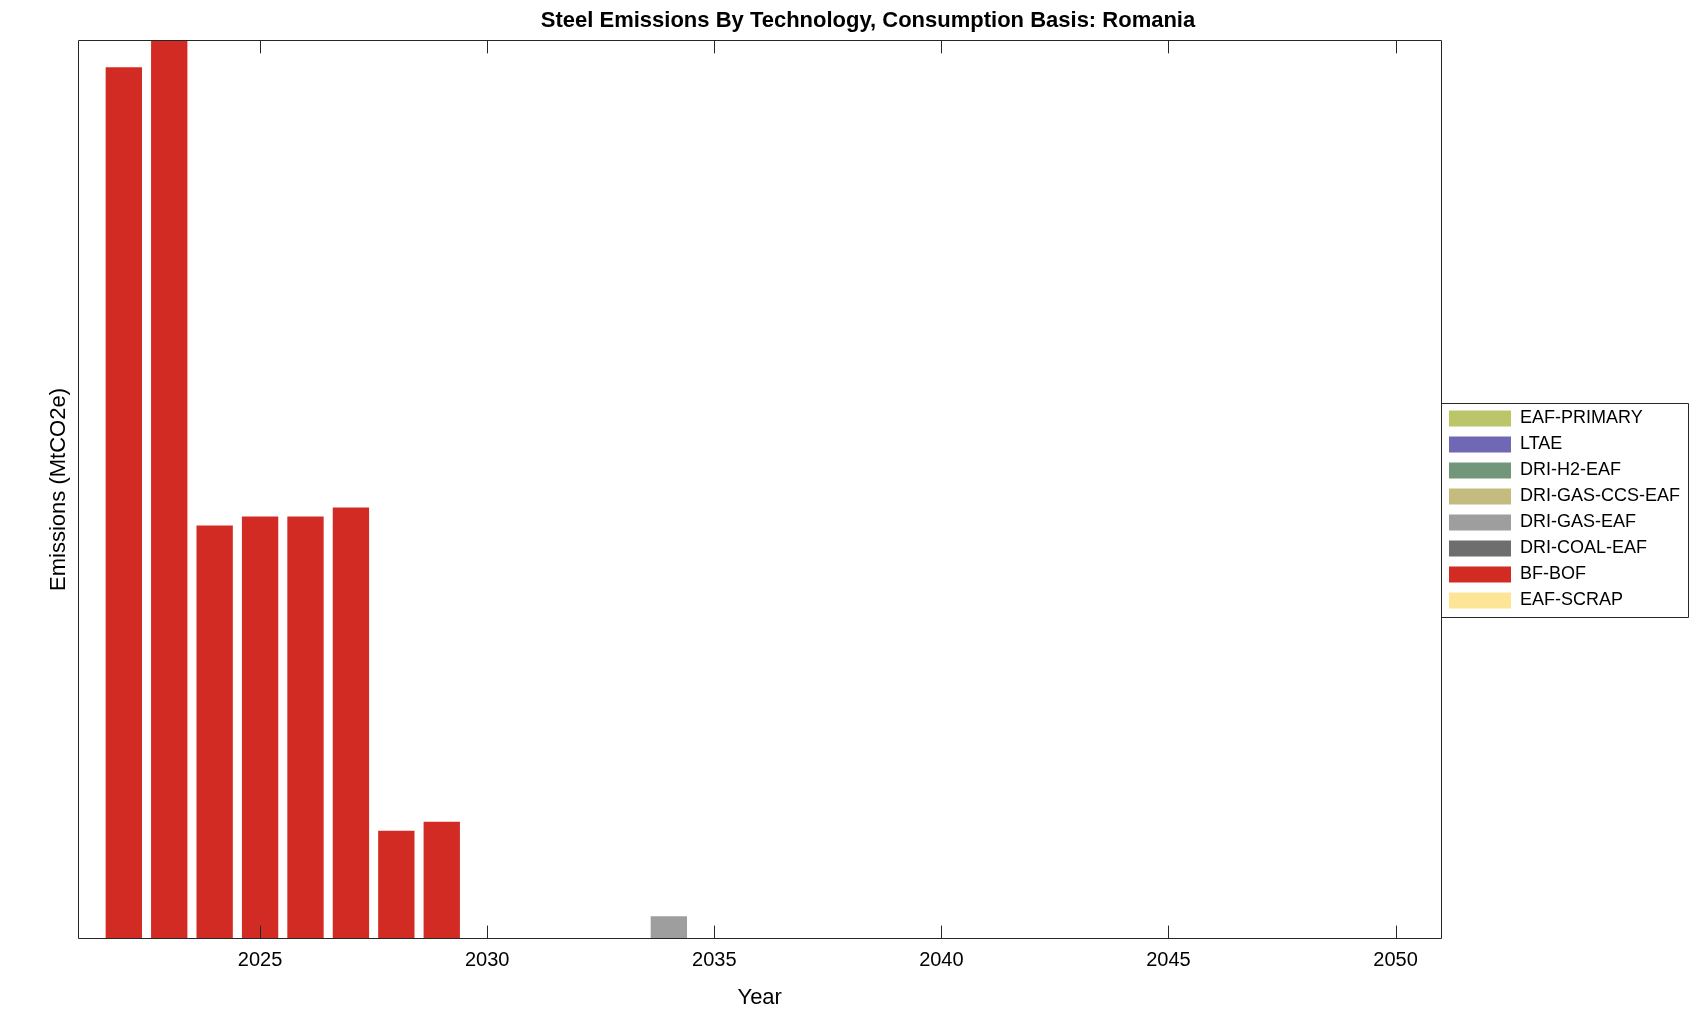 This screenshot has width=1696, height=1021. Describe the element at coordinates (1168, 959) in the screenshot. I see `x-tick-label: 2045` at that location.